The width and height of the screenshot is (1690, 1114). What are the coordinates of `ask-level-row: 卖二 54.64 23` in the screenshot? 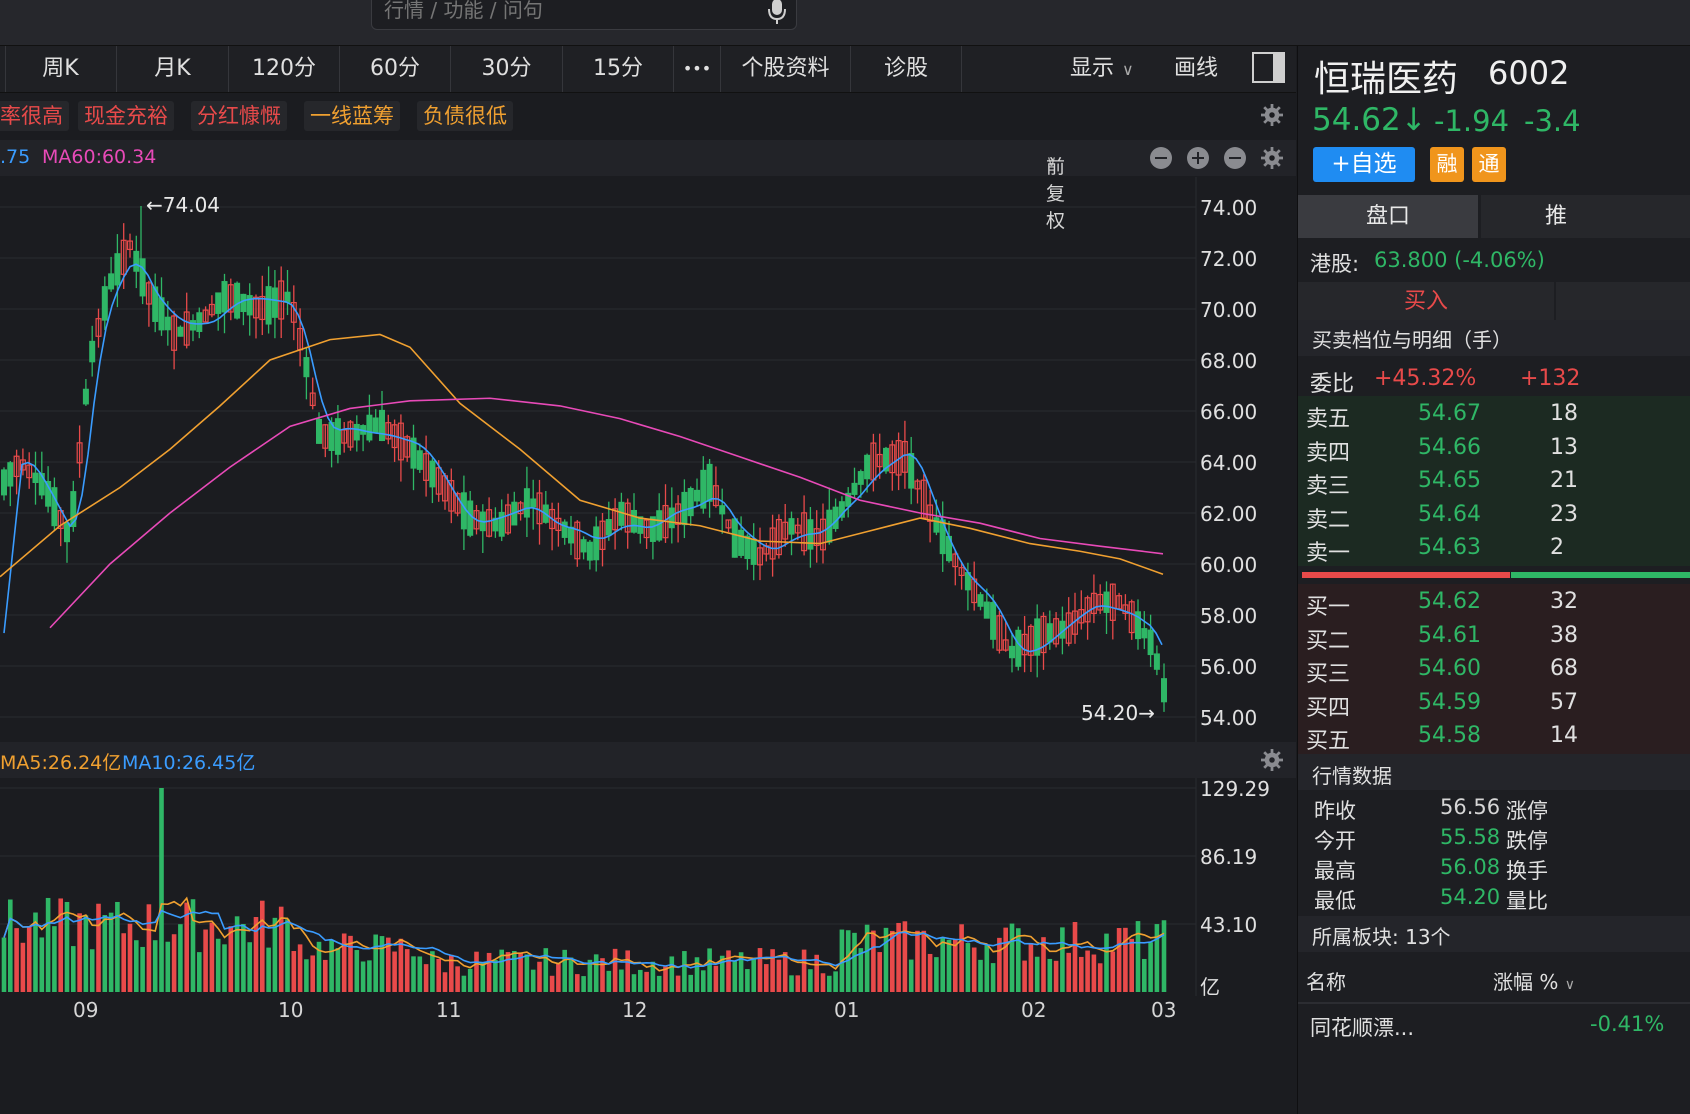 It's located at (1494, 516).